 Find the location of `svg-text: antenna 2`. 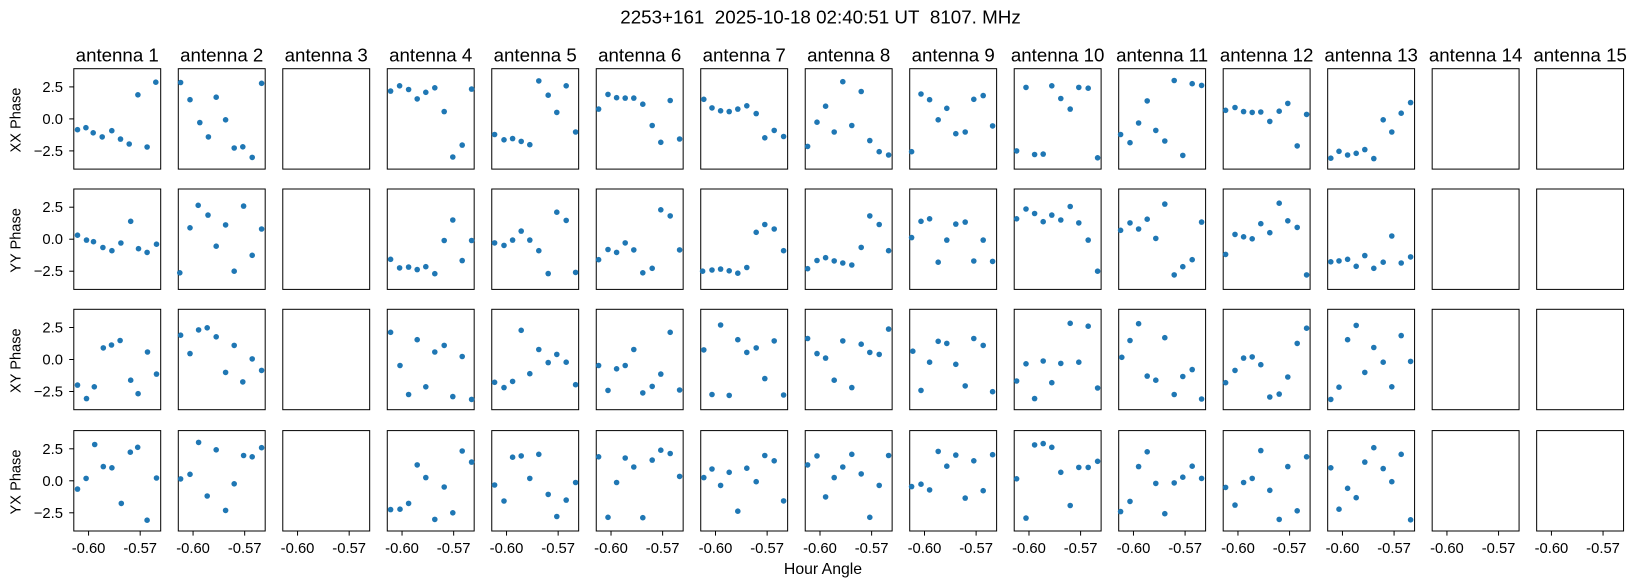

svg-text: antenna 2 is located at coordinates (221, 55).